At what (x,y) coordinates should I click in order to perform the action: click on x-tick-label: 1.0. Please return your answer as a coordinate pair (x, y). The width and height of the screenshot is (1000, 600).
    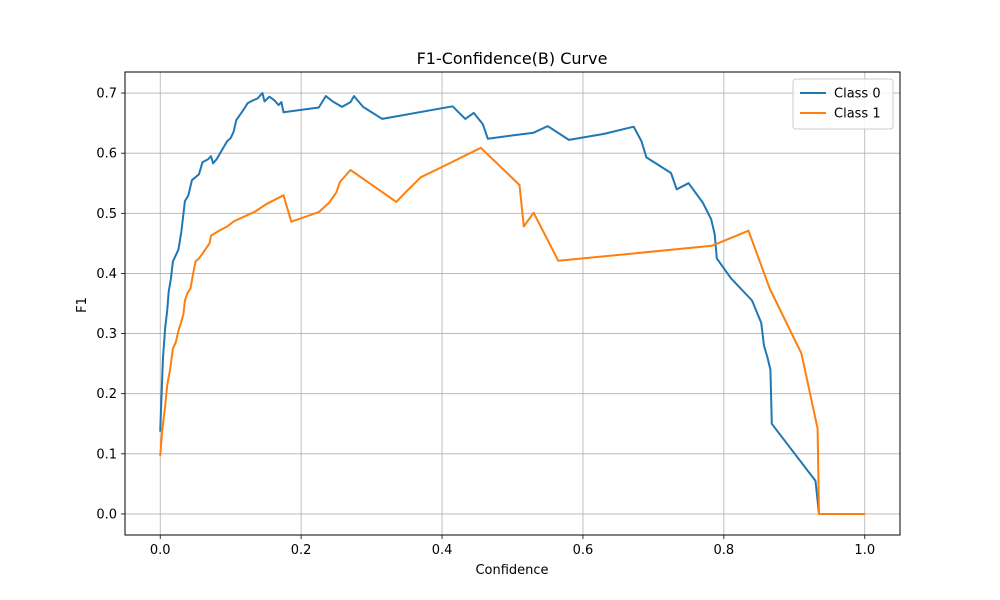
    Looking at the image, I should click on (864, 550).